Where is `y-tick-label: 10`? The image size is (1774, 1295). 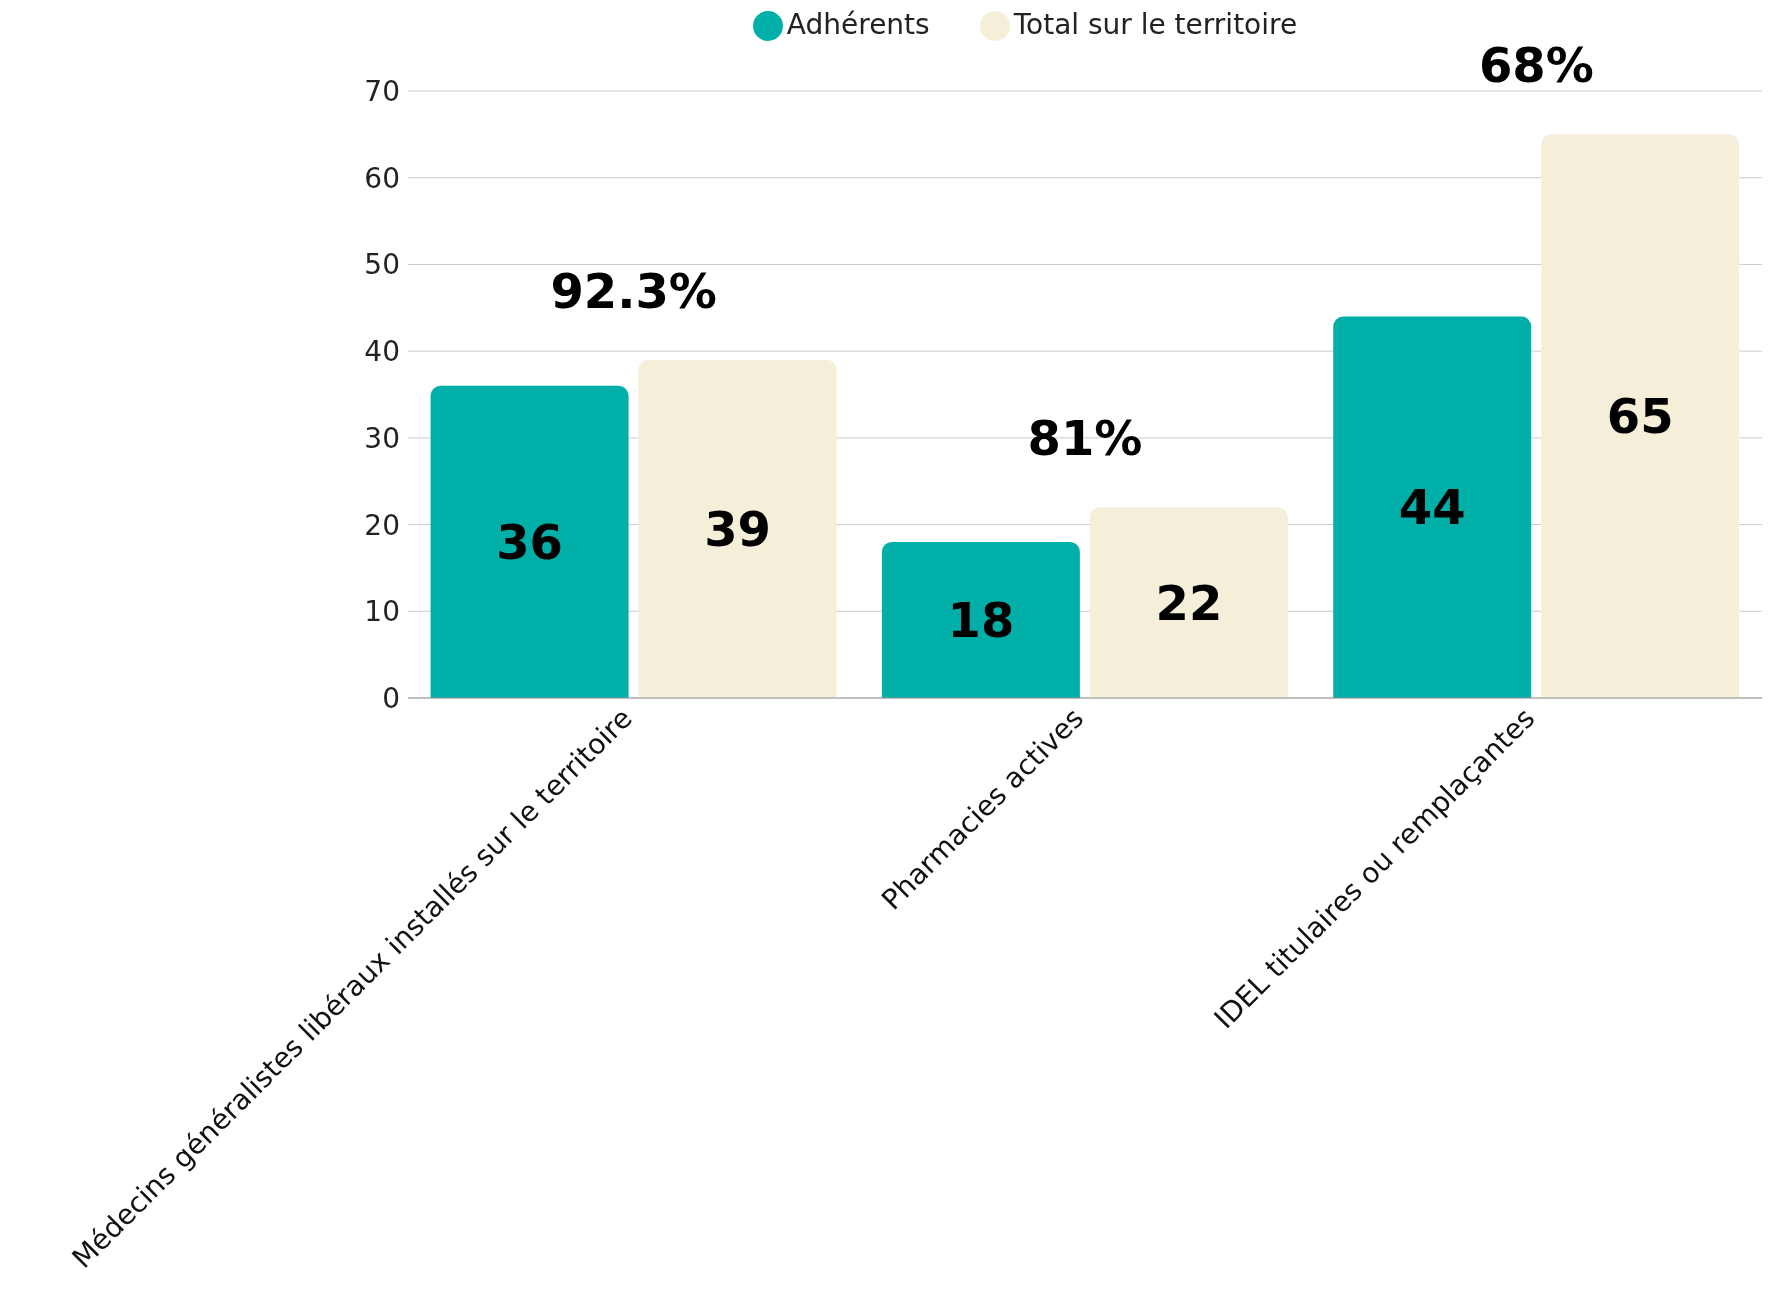
y-tick-label: 10 is located at coordinates (382, 612).